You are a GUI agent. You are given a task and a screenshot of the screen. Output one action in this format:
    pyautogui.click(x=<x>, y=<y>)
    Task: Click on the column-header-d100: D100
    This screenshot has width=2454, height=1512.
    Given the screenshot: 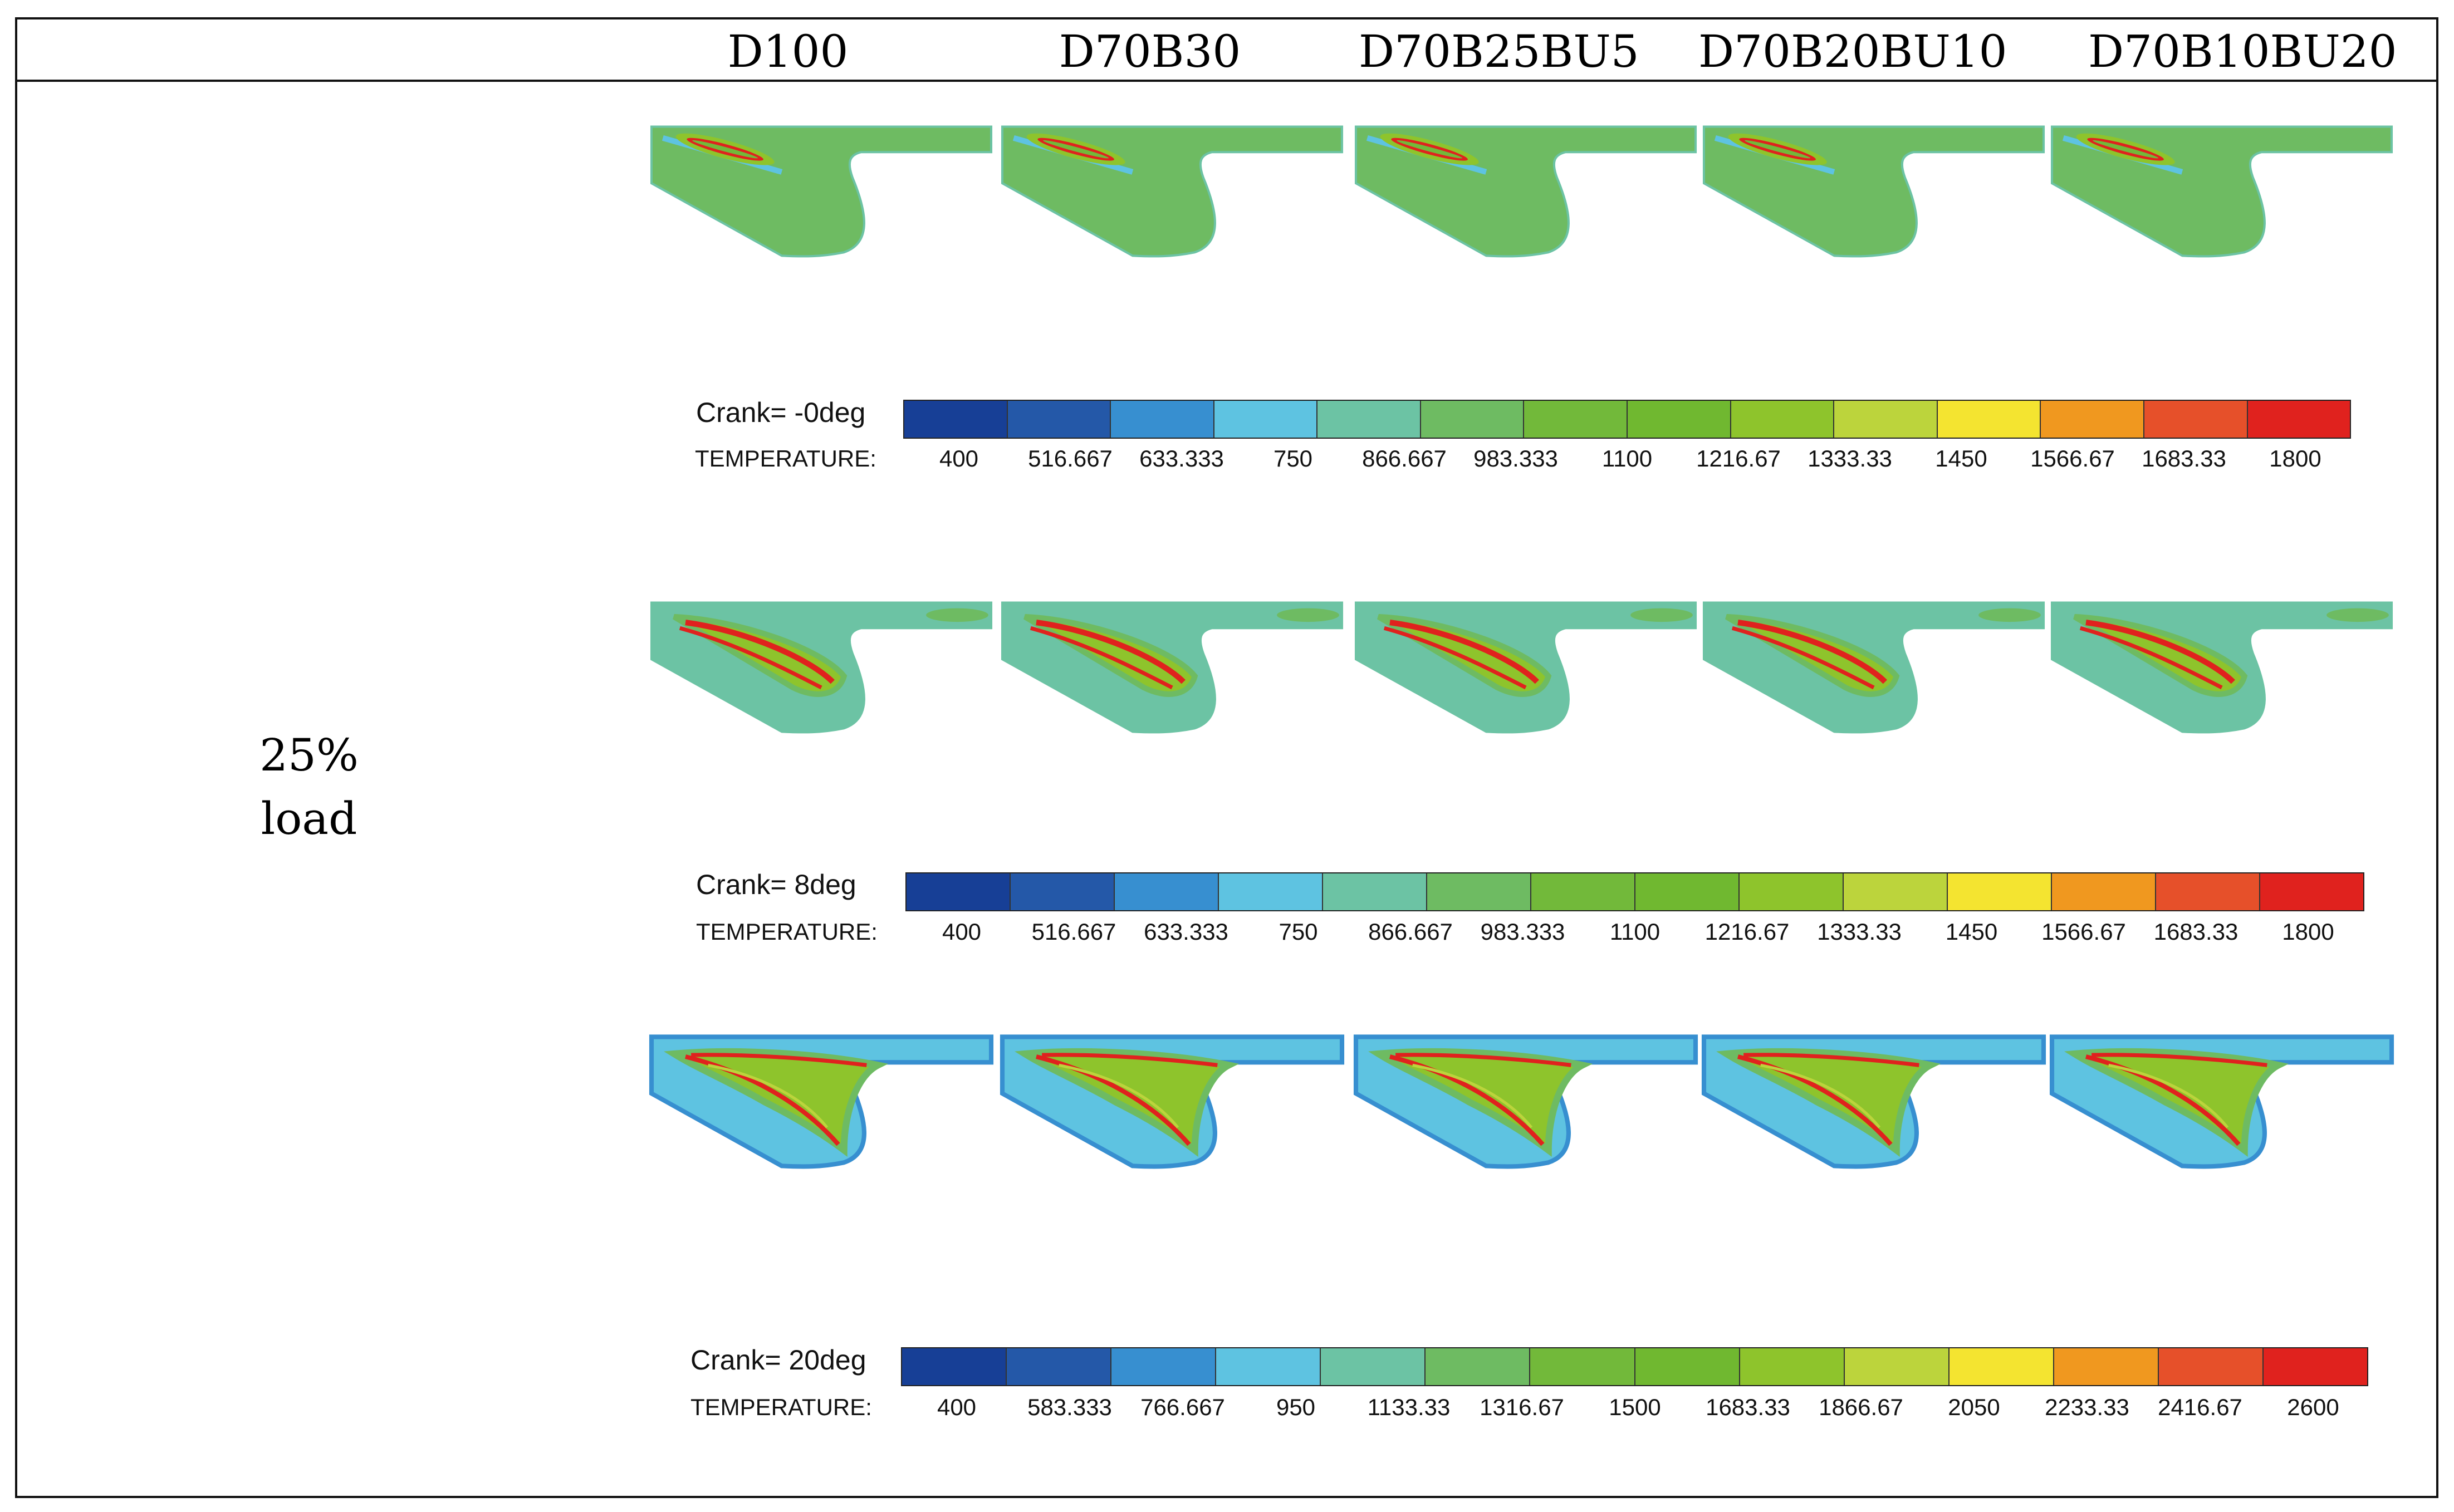 What is the action you would take?
    pyautogui.click(x=788, y=51)
    